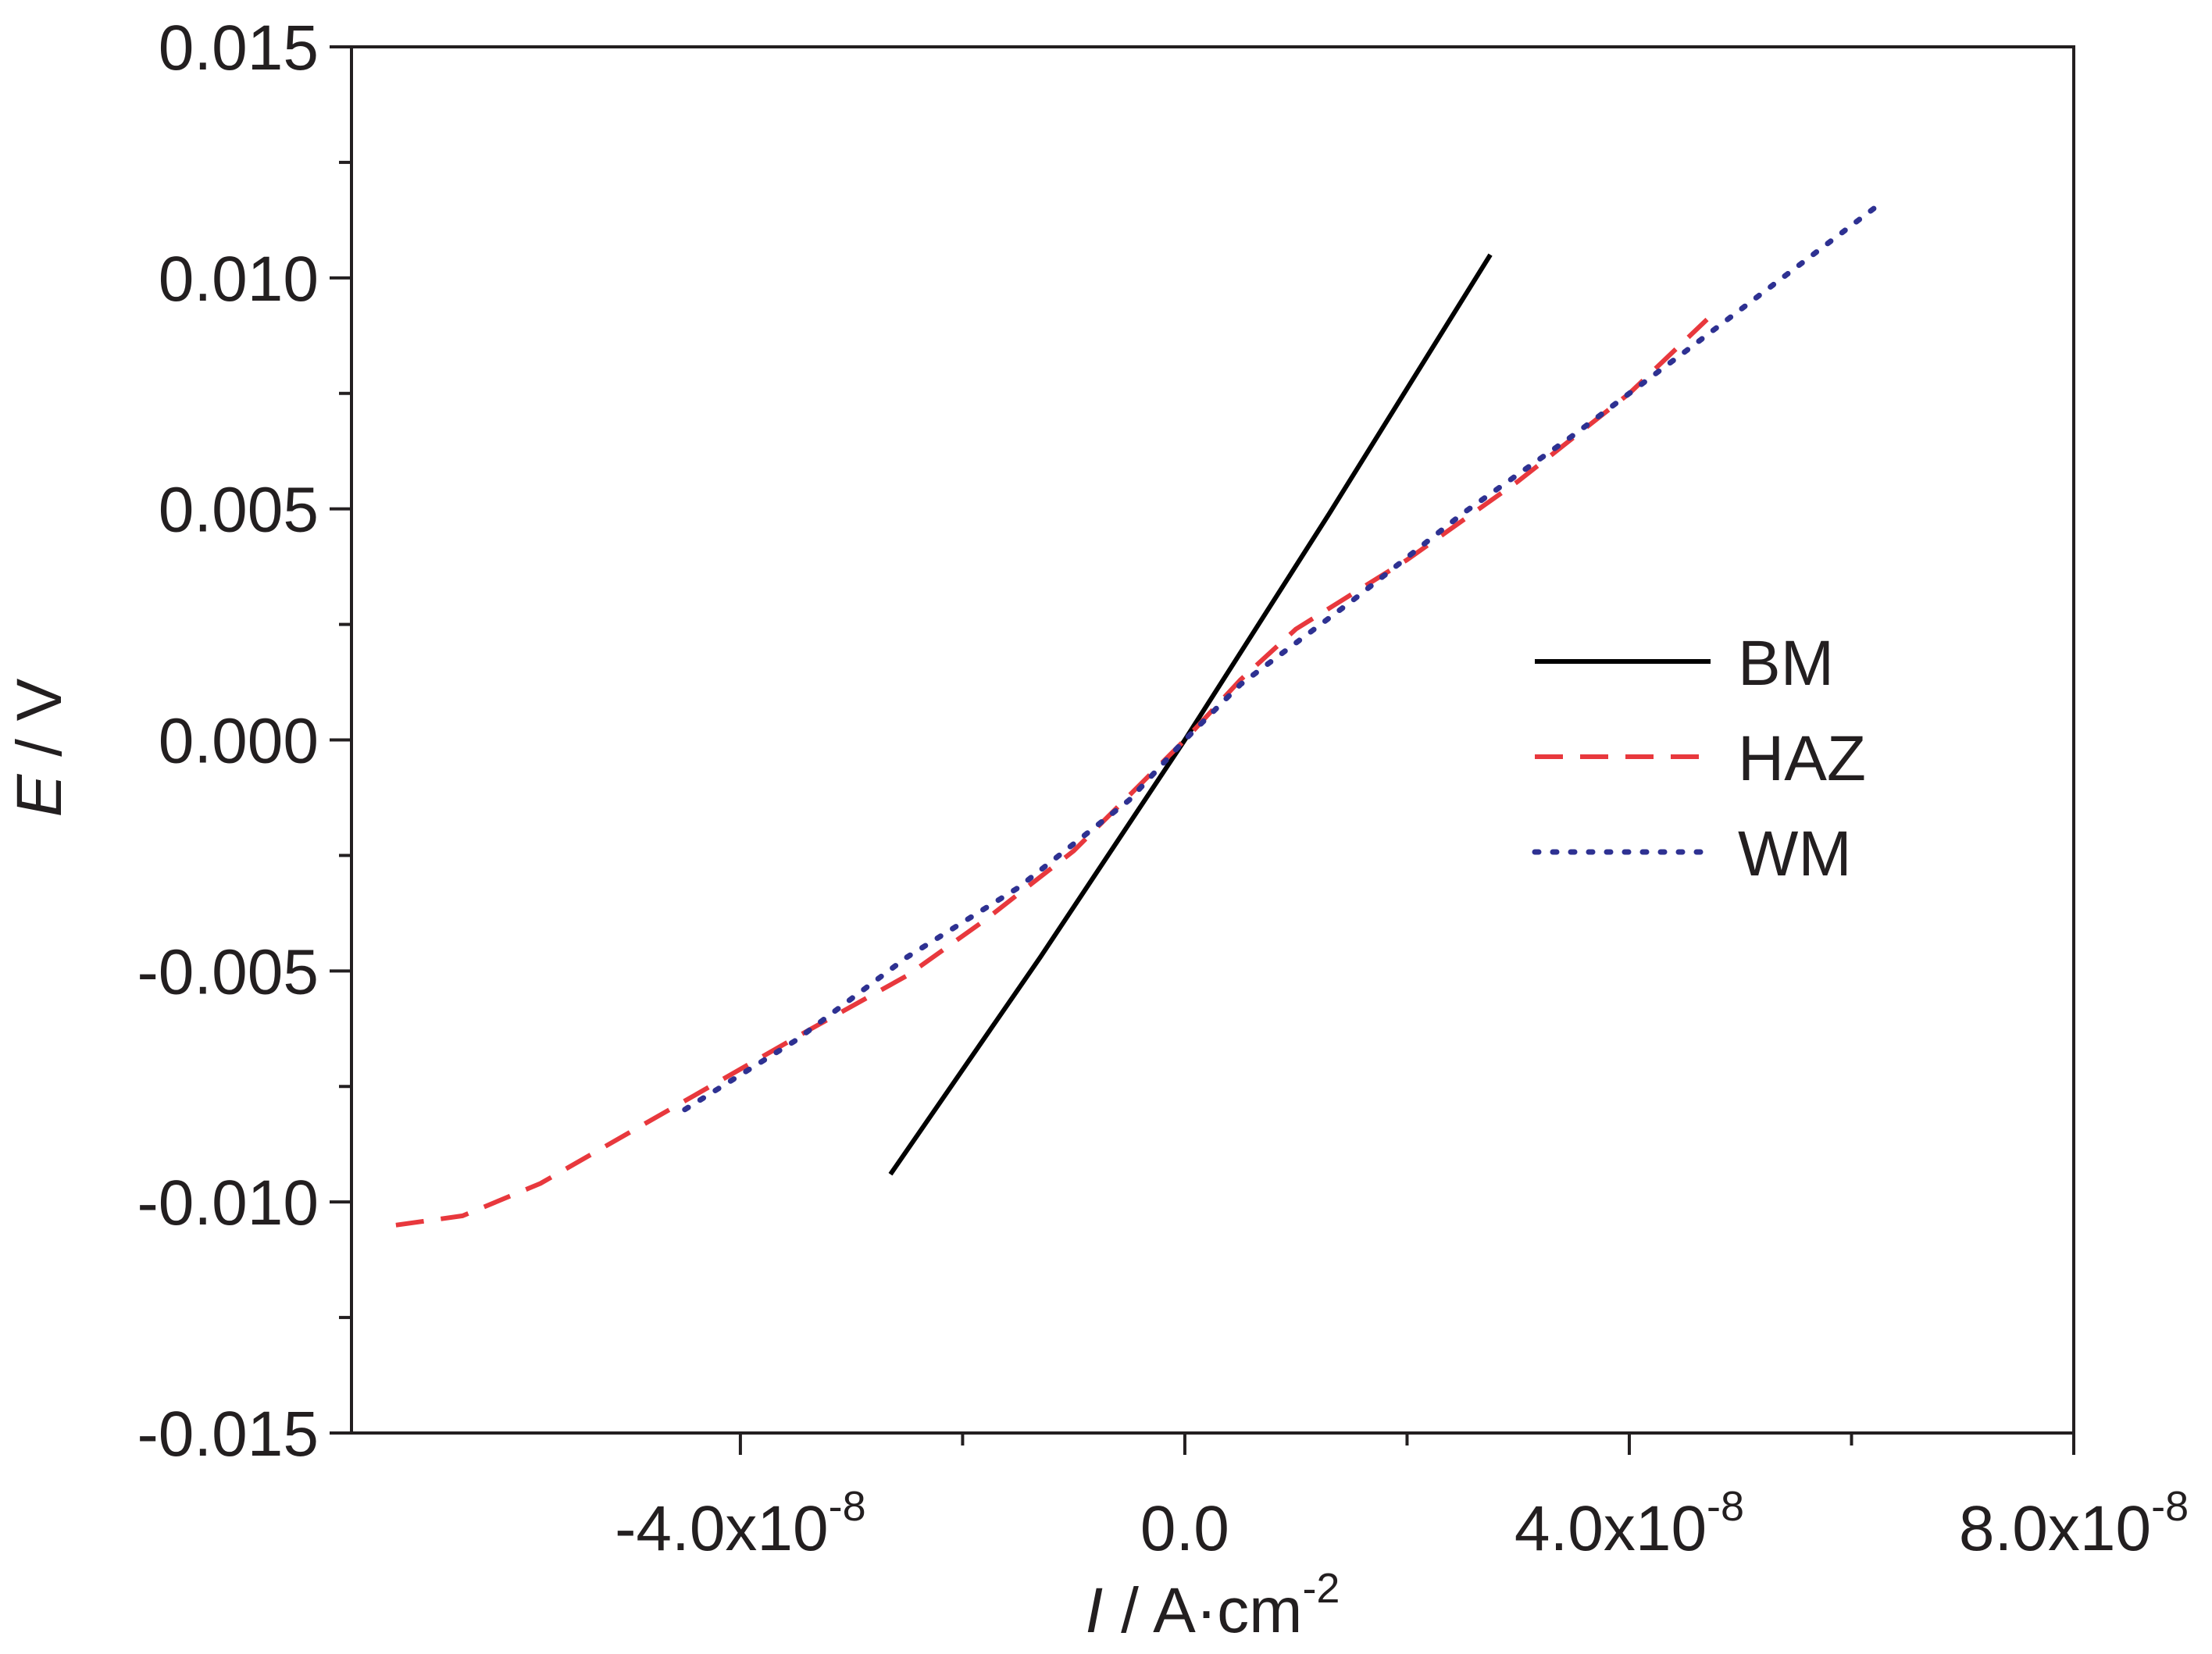 The width and height of the screenshot is (2212, 1654). What do you see at coordinates (1795, 853) in the screenshot?
I see `legend-label-wm: WM` at bounding box center [1795, 853].